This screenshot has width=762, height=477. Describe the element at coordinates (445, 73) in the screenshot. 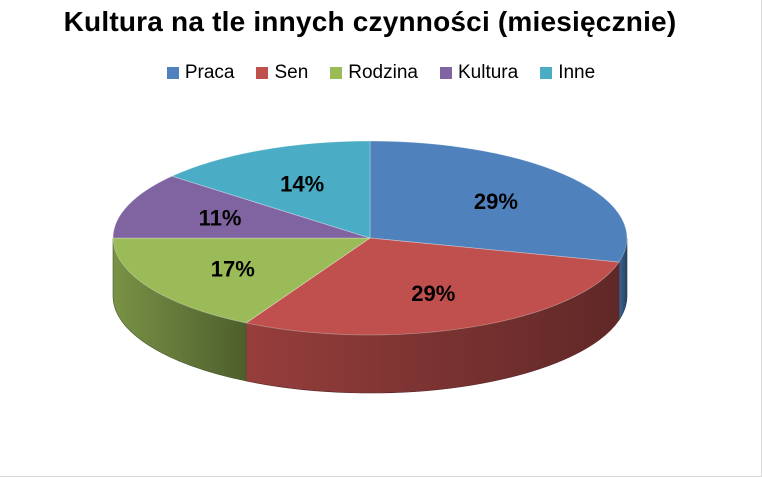

I see `legend-swatch-kultura` at that location.